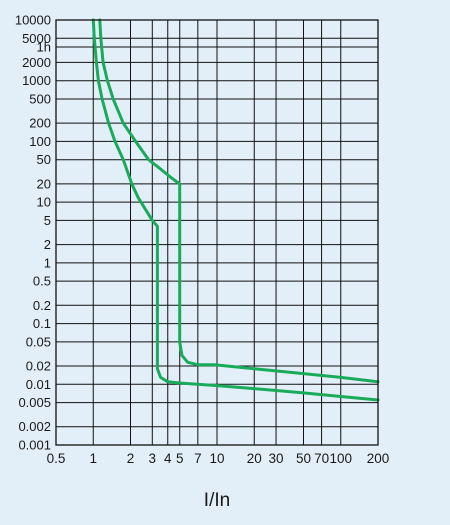  Describe the element at coordinates (38, 341) in the screenshot. I see `y-tick-label: 0.05` at that location.